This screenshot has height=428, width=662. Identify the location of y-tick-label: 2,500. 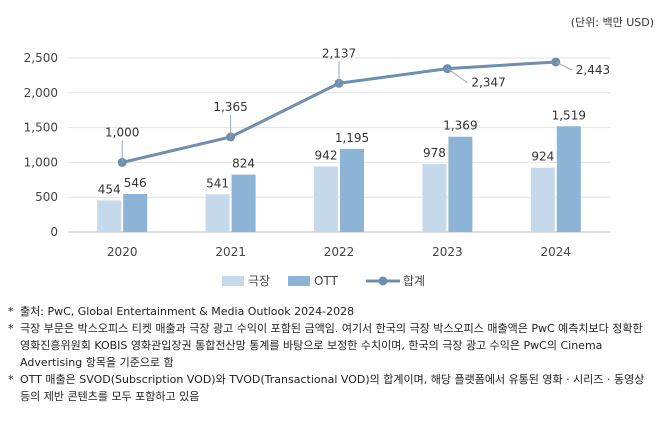
(41, 58).